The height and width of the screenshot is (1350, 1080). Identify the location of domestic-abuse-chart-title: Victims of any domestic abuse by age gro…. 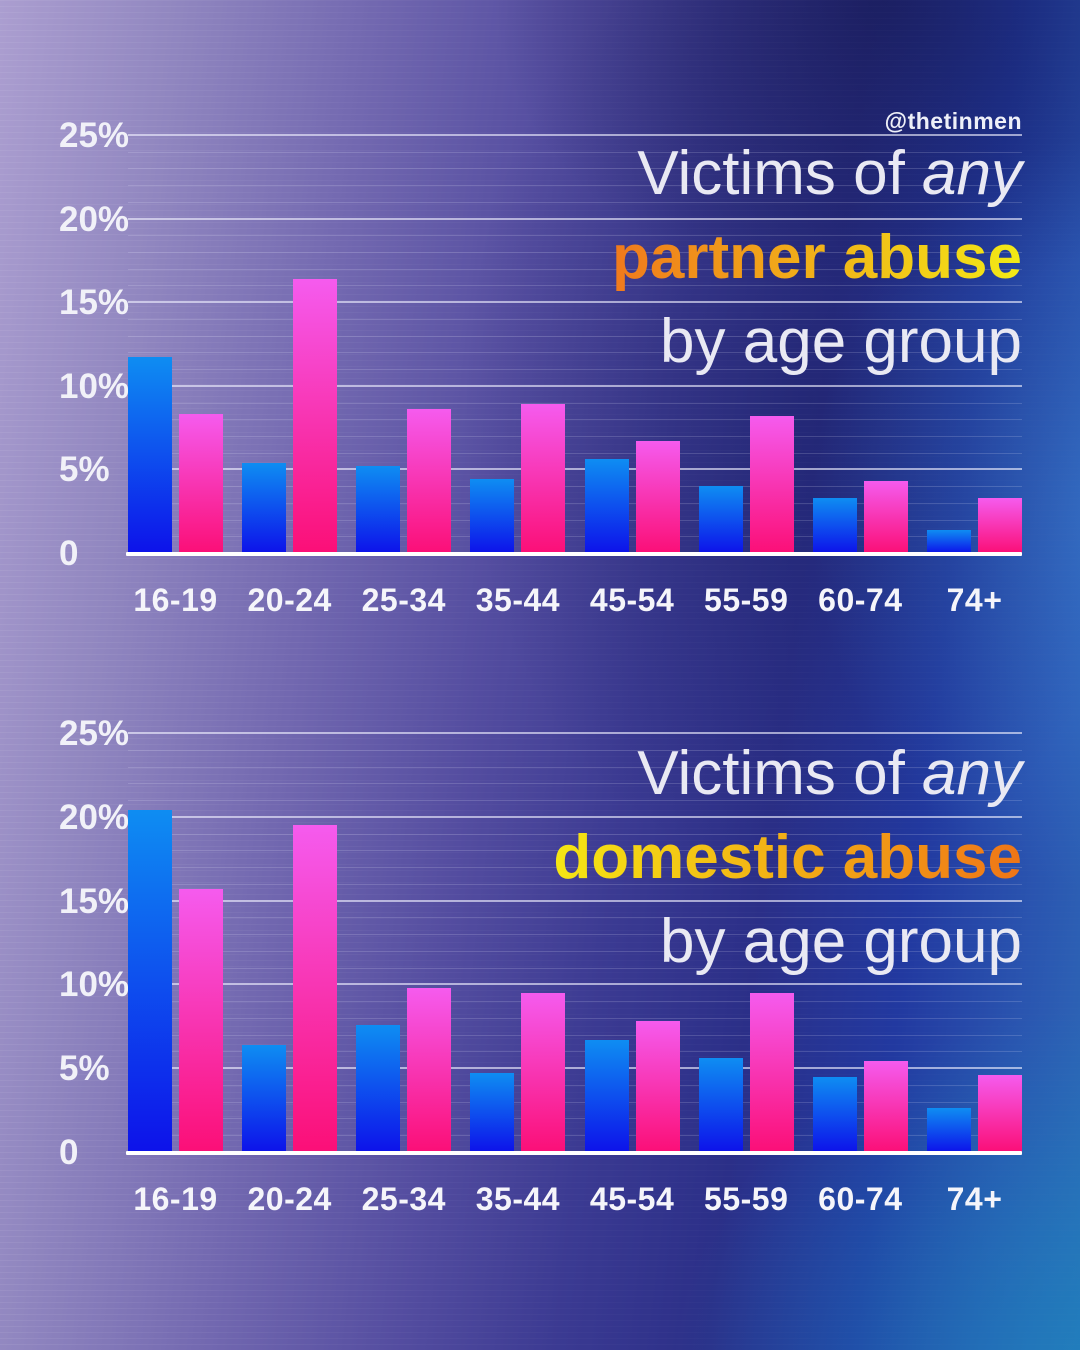
(787, 858).